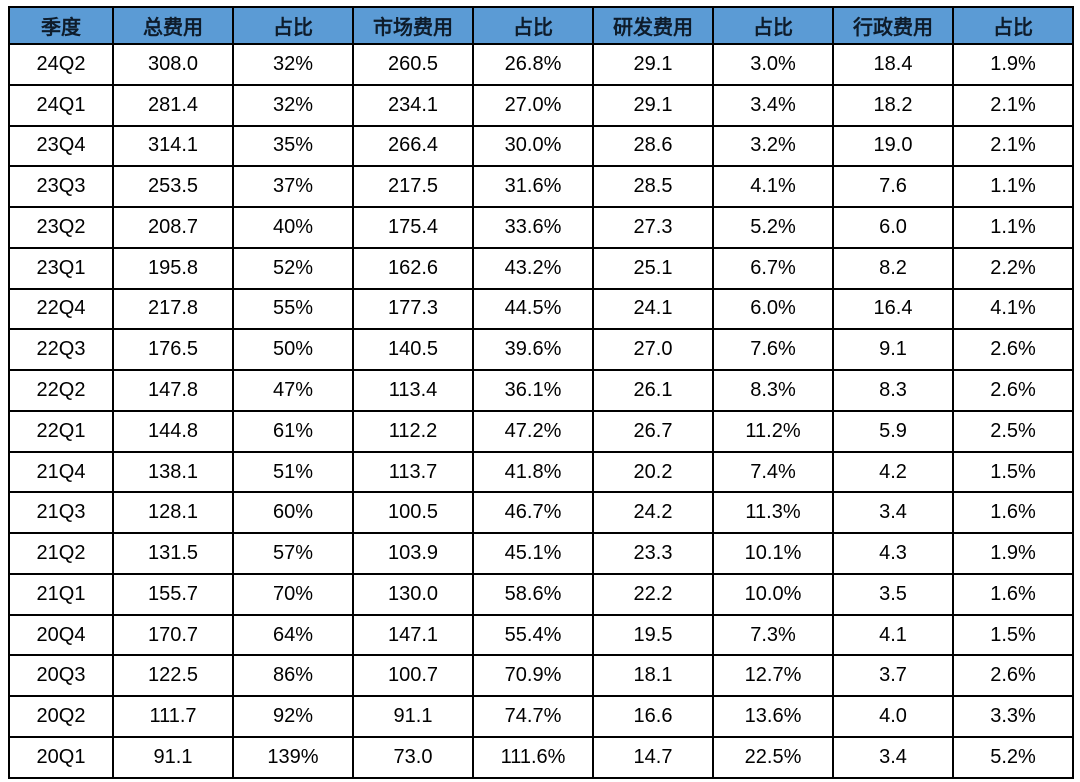 Image resolution: width=1080 pixels, height=782 pixels. Describe the element at coordinates (1013, 268) in the screenshot. I see `table-cell: 2.2%` at that location.